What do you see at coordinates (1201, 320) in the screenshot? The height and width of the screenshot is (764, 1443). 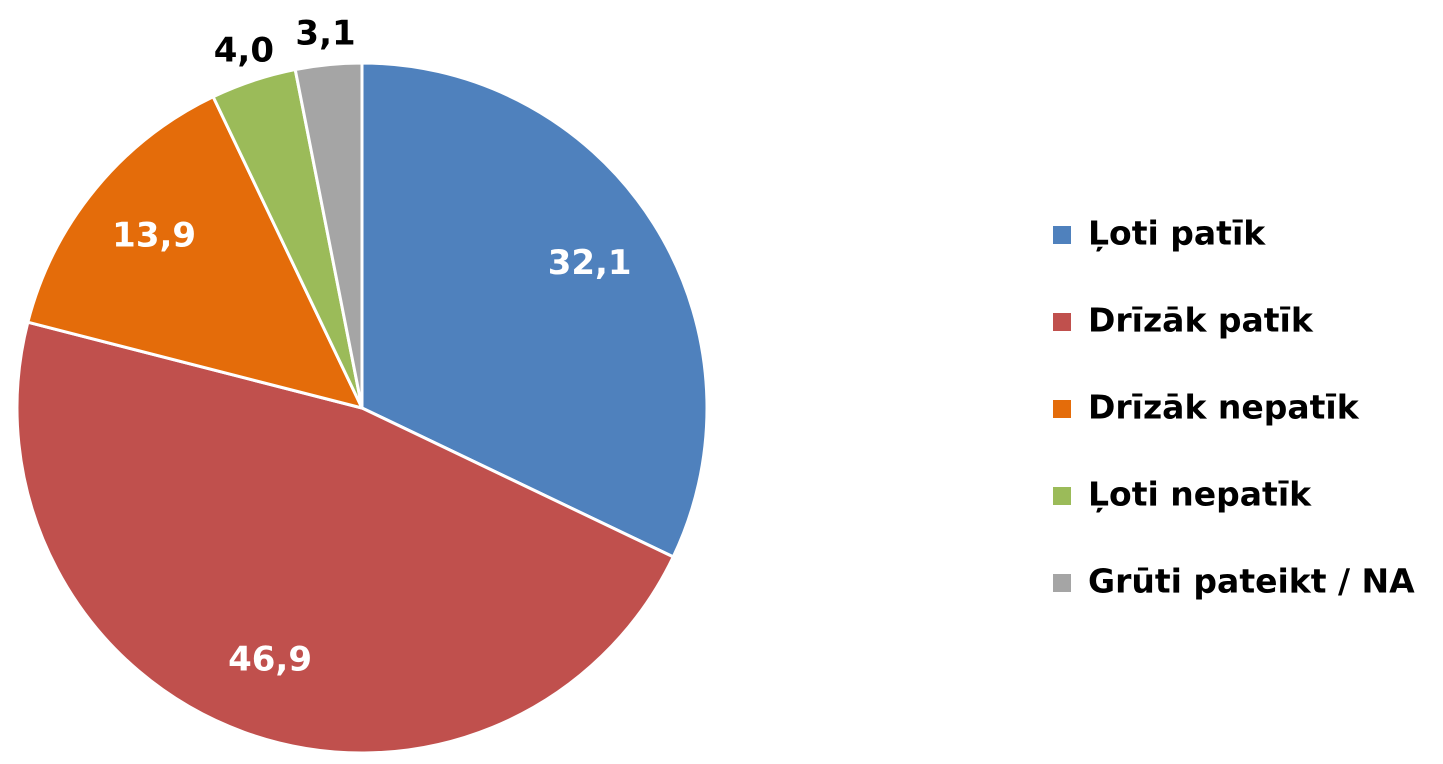 I see `legend-label: Drīzāk patīk` at bounding box center [1201, 320].